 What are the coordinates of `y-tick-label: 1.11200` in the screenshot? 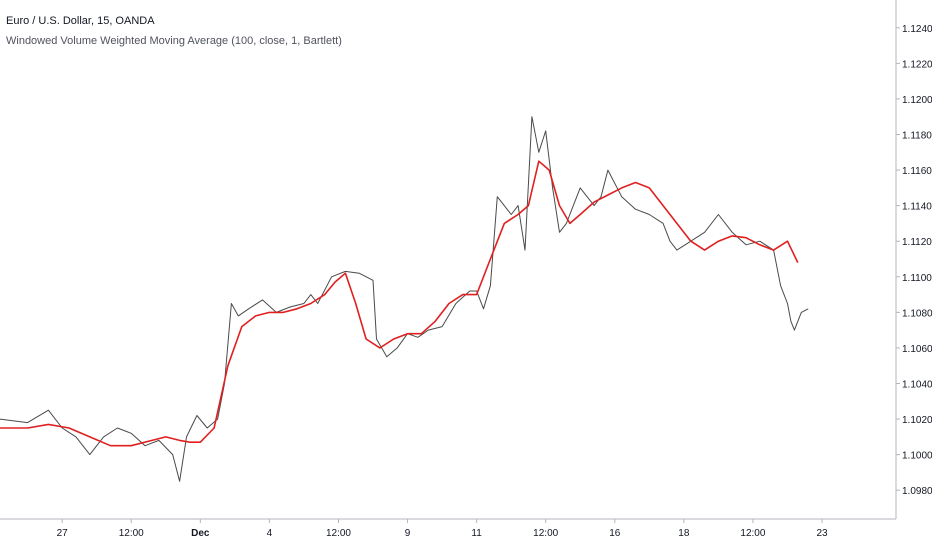 It's located at (917, 242).